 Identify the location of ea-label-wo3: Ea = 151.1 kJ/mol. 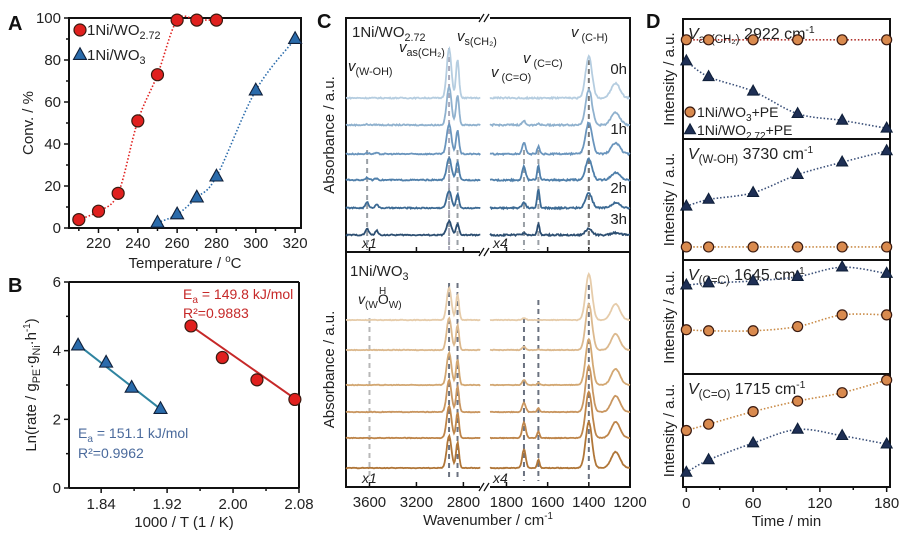
(133, 435).